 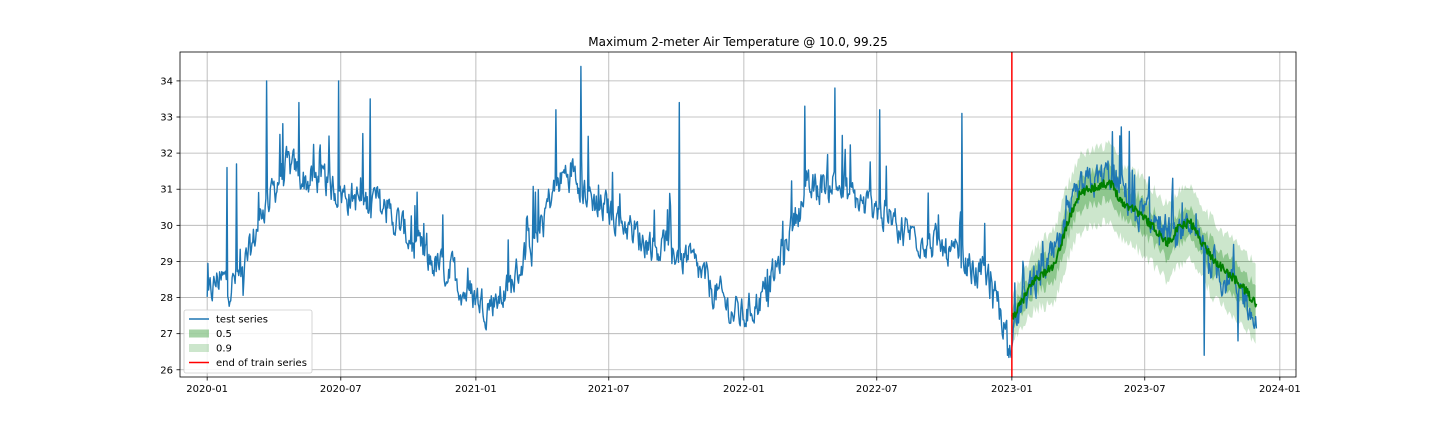 I want to click on x-tick-label-5: 2022-07, so click(x=877, y=389).